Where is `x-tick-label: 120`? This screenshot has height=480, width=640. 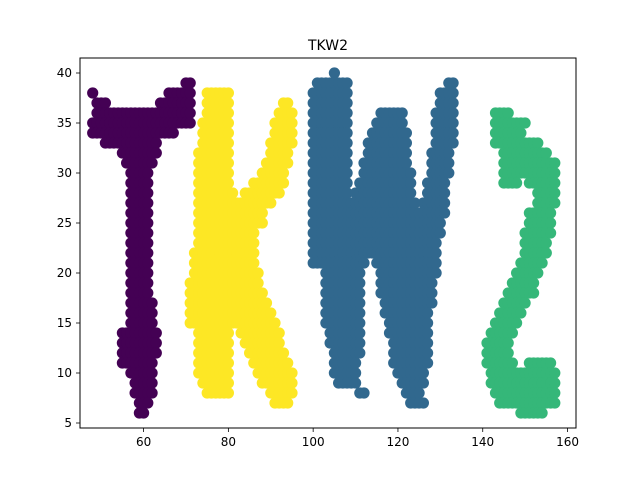 x-tick-label: 120 is located at coordinates (397, 442).